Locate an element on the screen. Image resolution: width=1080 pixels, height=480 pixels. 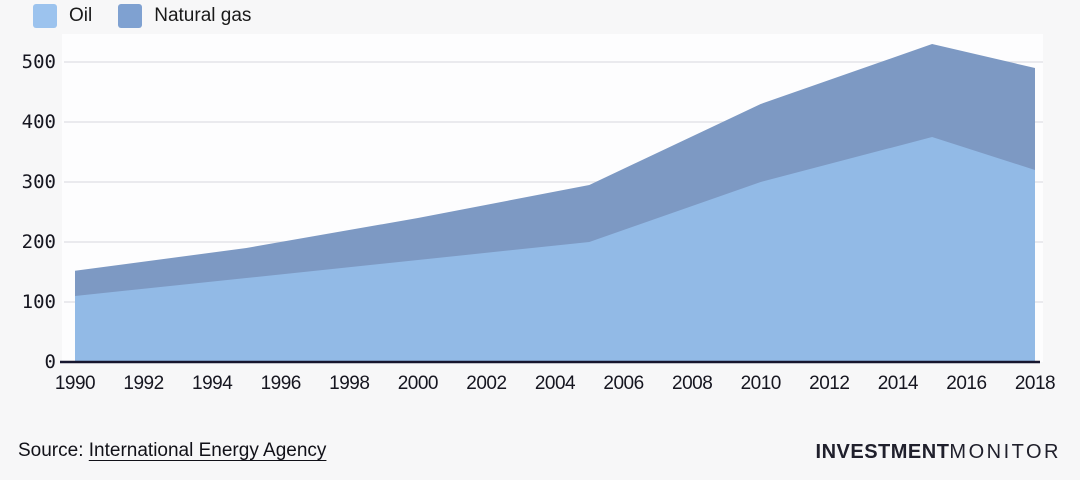
x-tick-label-2002: 2002 is located at coordinates (486, 383).